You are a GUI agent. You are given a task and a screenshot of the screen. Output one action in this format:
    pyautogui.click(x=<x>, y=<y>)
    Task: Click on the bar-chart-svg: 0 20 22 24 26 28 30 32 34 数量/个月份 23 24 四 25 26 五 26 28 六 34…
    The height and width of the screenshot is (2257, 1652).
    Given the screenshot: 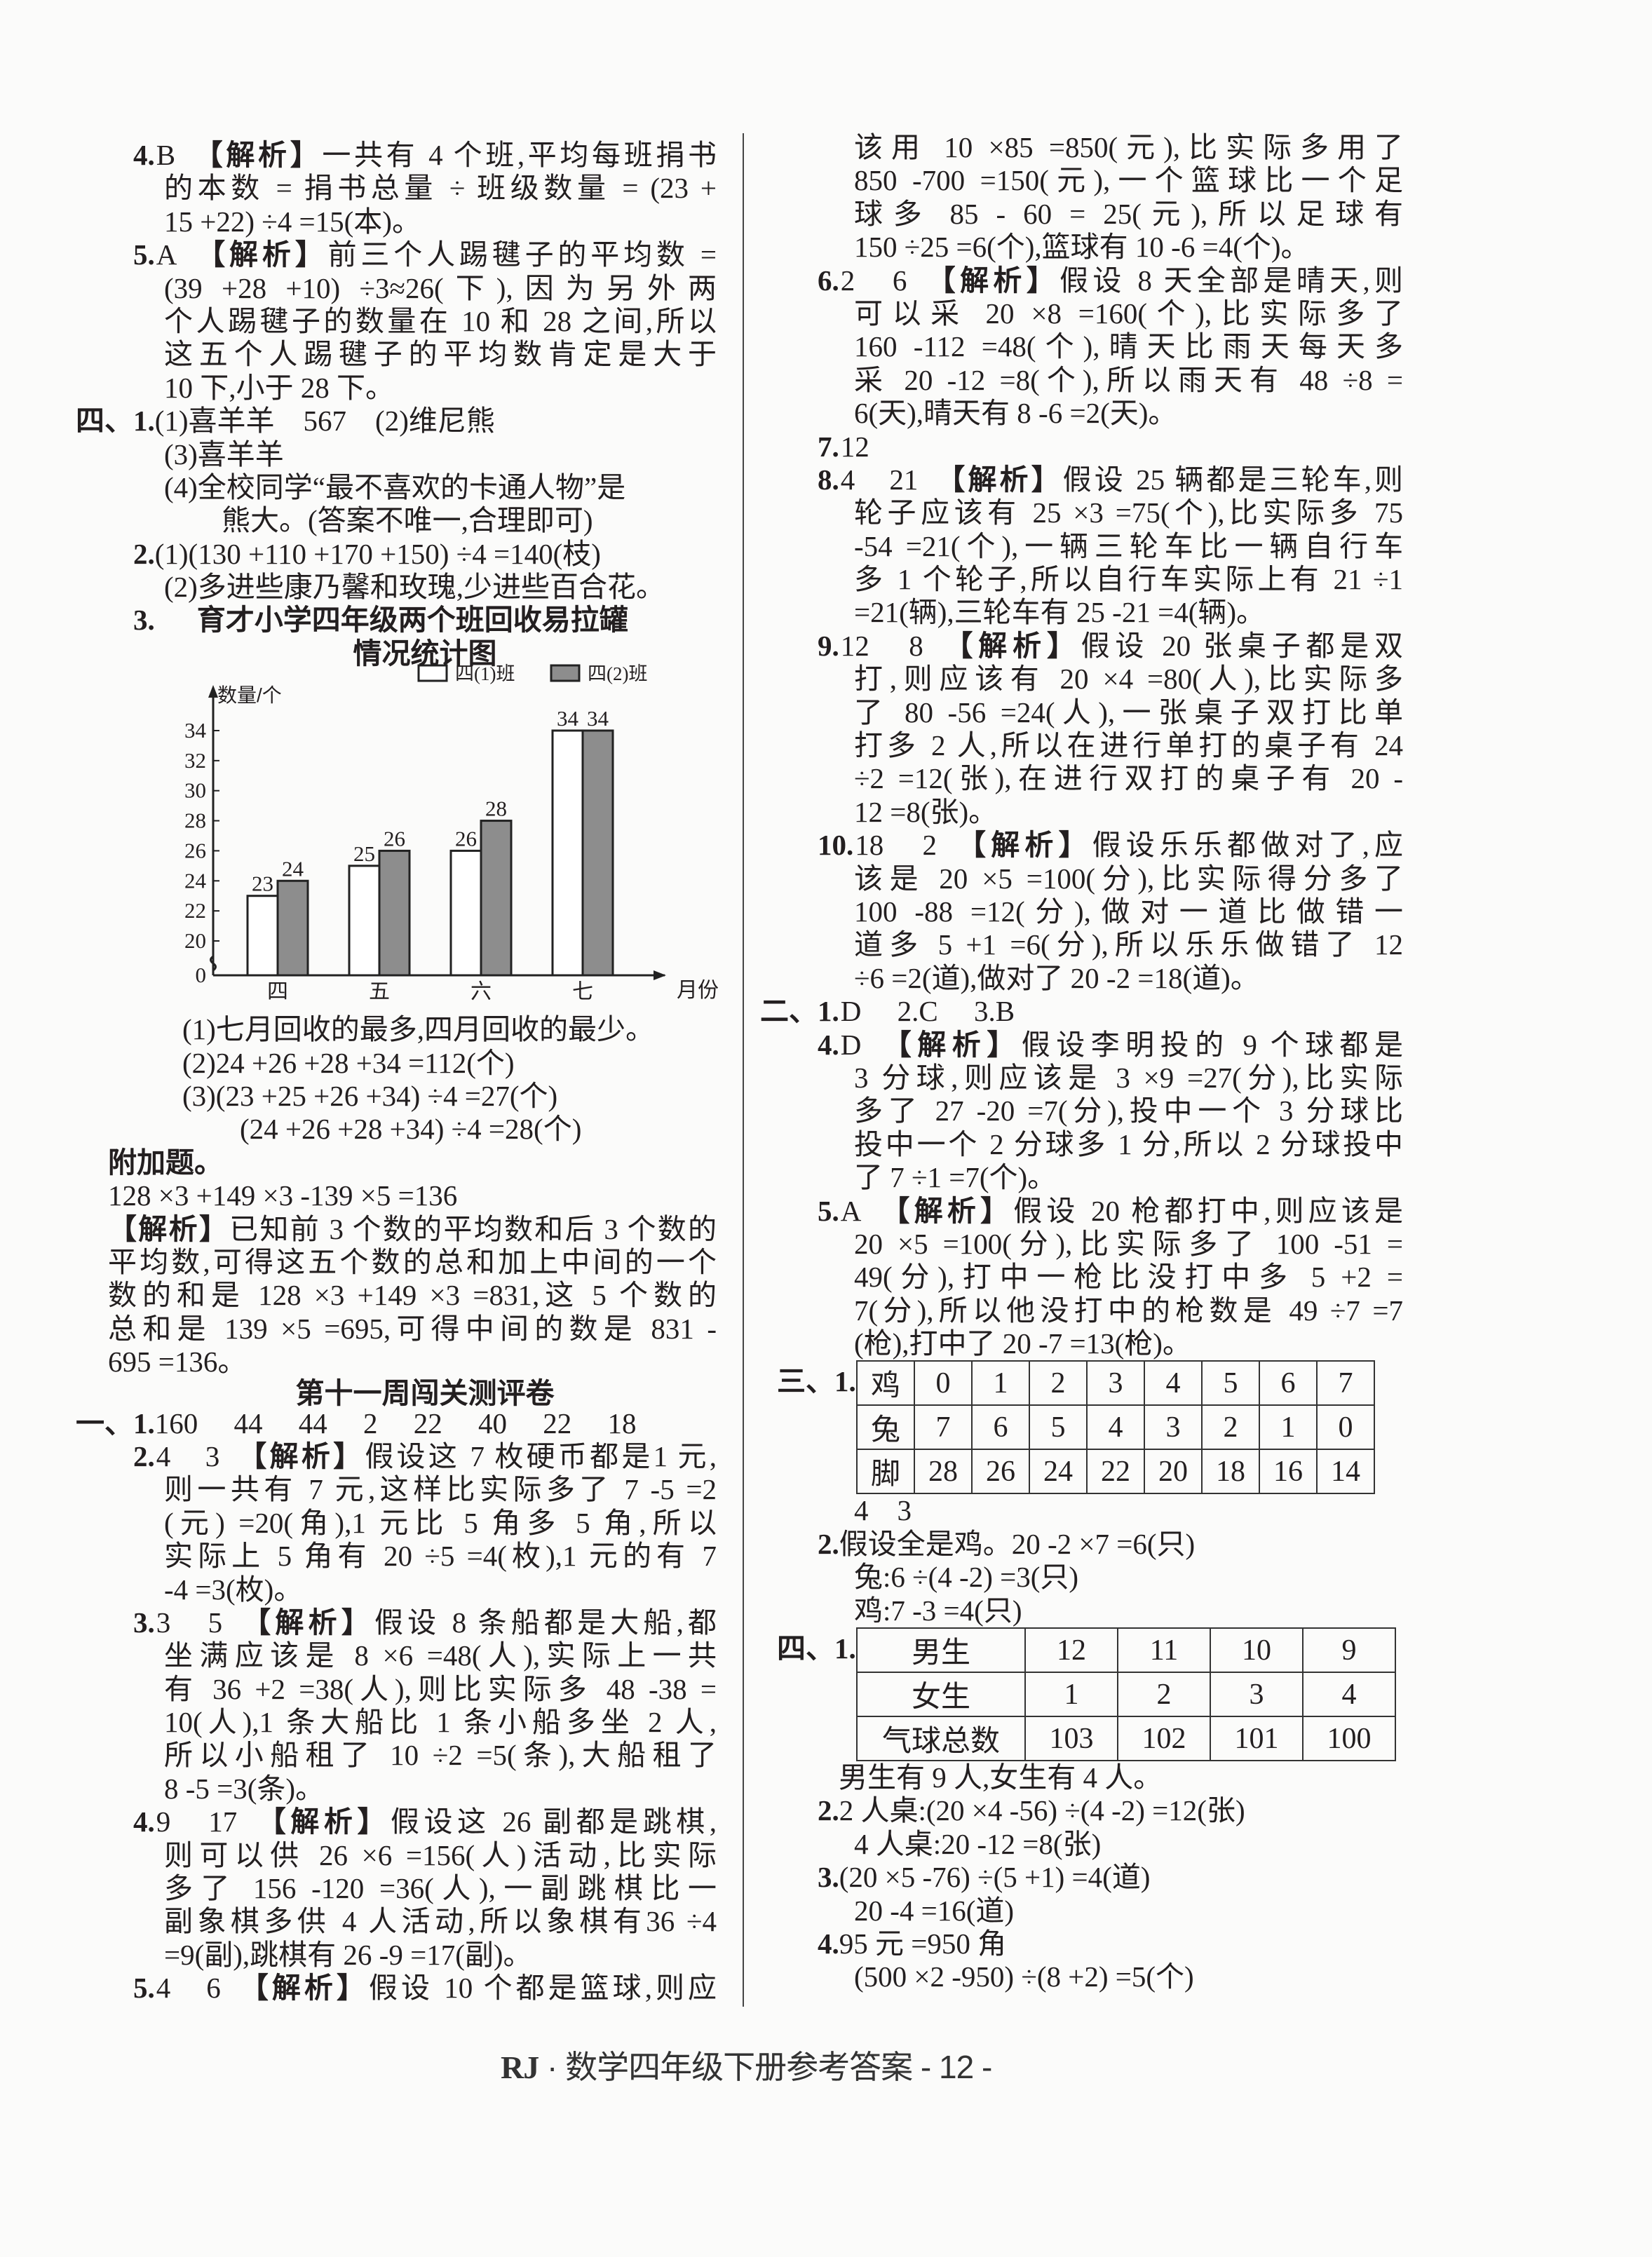 What is the action you would take?
    pyautogui.click(x=451, y=833)
    